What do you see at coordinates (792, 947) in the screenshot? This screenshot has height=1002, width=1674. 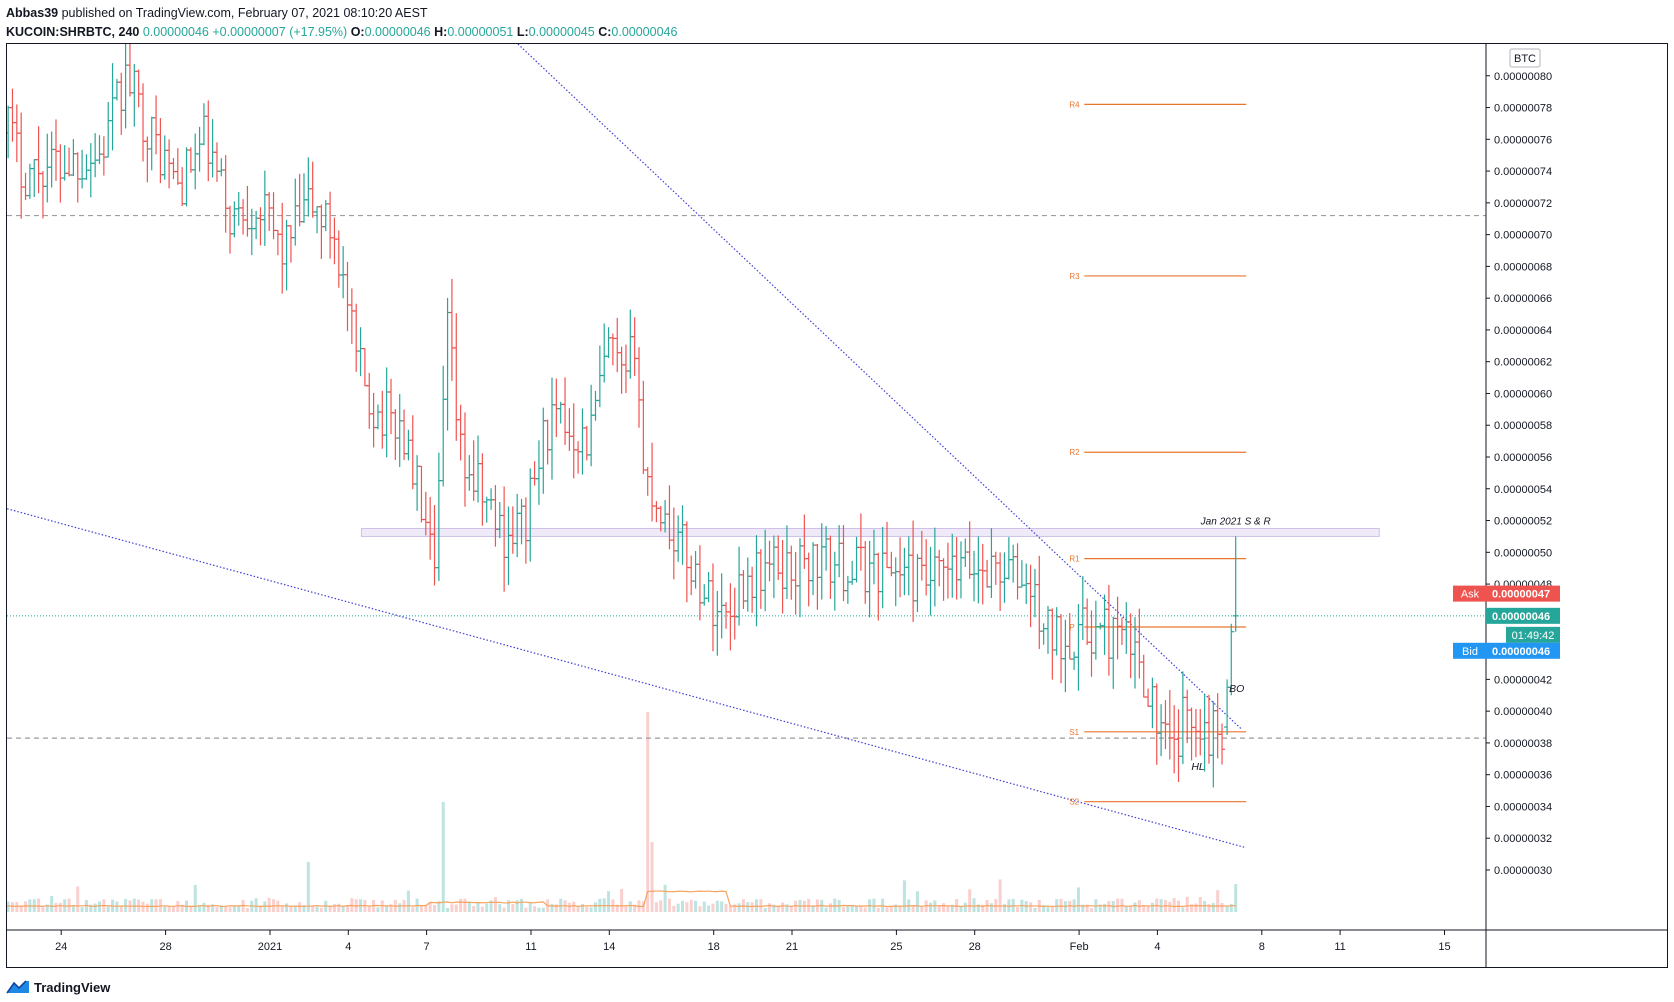 I see `time-tick-label: 21` at bounding box center [792, 947].